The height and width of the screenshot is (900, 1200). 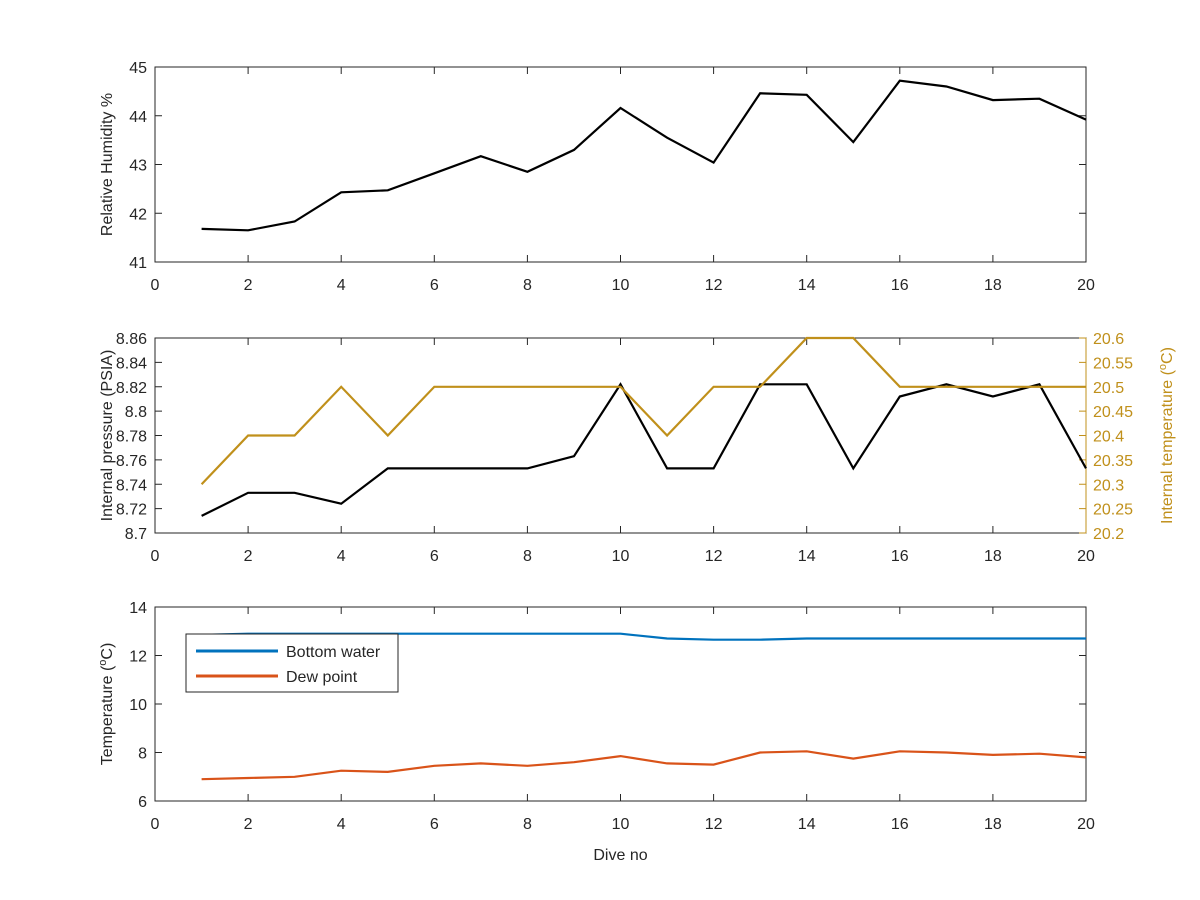 I want to click on y-tick-label: 45, so click(x=138, y=68).